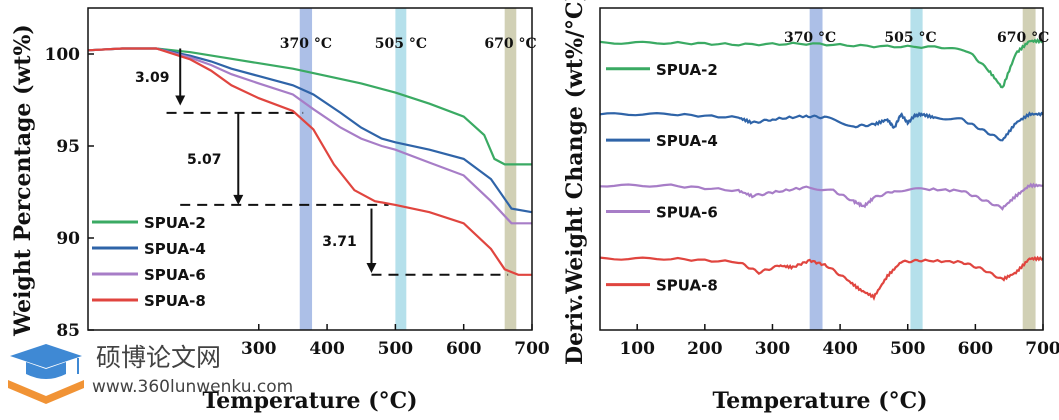  Describe the element at coordinates (575, 182) in the screenshot. I see `y-axis-title: Deriv.Weight Change (wt%/°C)` at that location.